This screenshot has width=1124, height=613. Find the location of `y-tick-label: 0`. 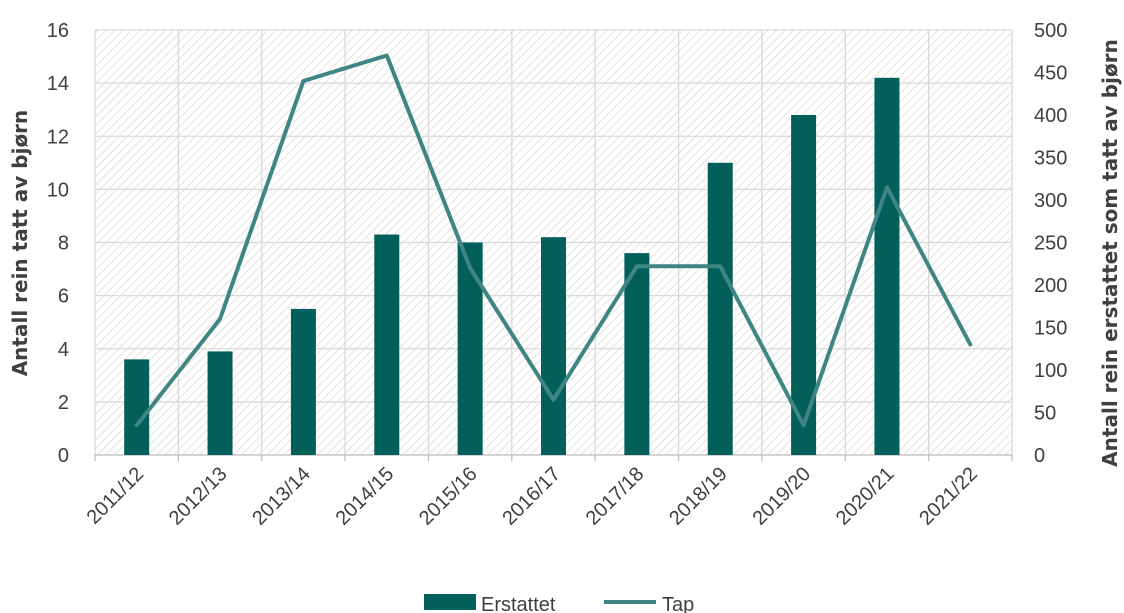

y-tick-label: 0 is located at coordinates (63, 456).